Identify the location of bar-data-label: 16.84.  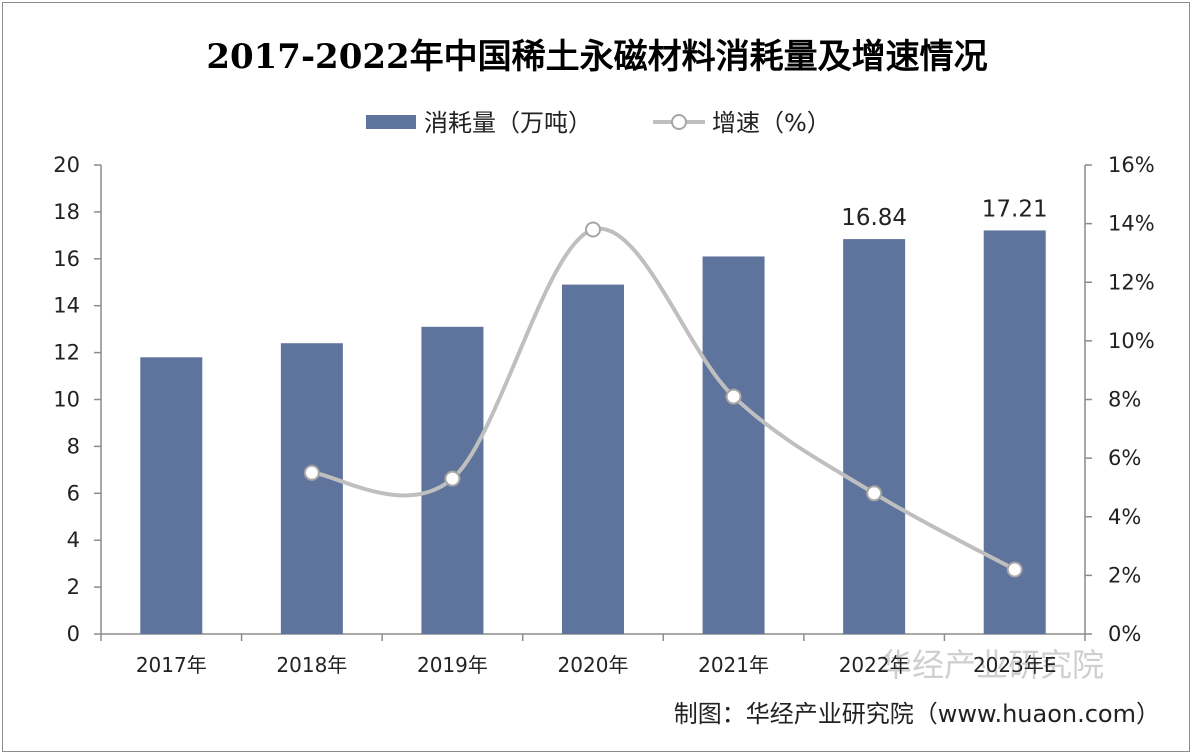
(874, 218).